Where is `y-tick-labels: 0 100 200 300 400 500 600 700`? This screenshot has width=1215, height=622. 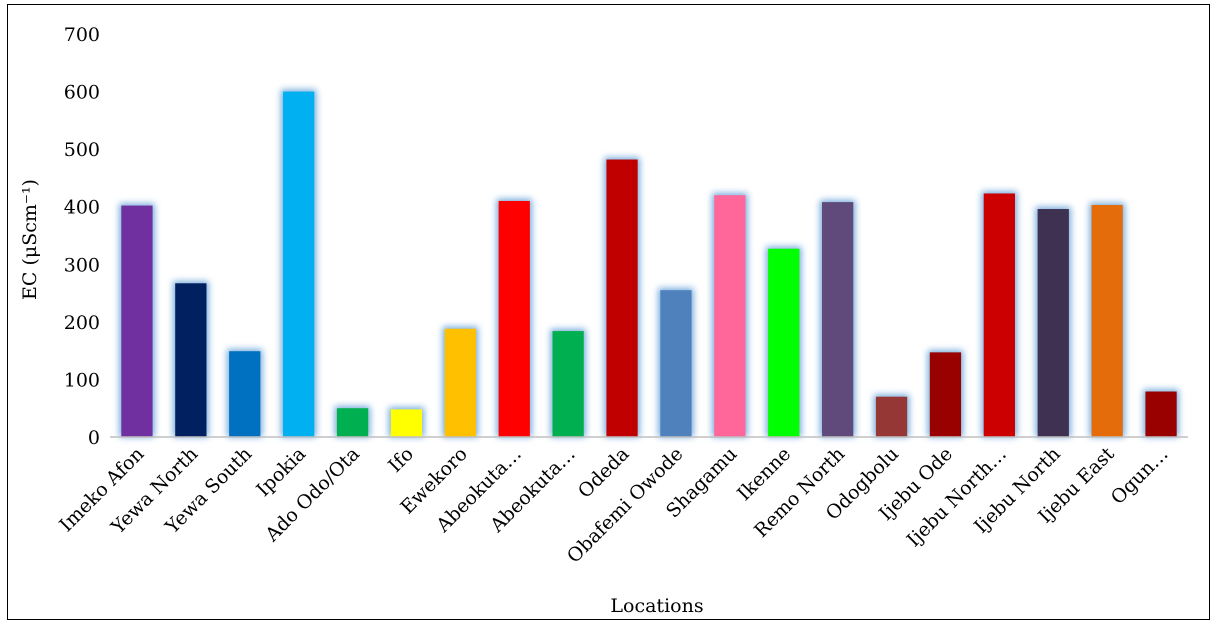
y-tick-labels: 0 100 200 300 400 500 600 700 is located at coordinates (82, 236).